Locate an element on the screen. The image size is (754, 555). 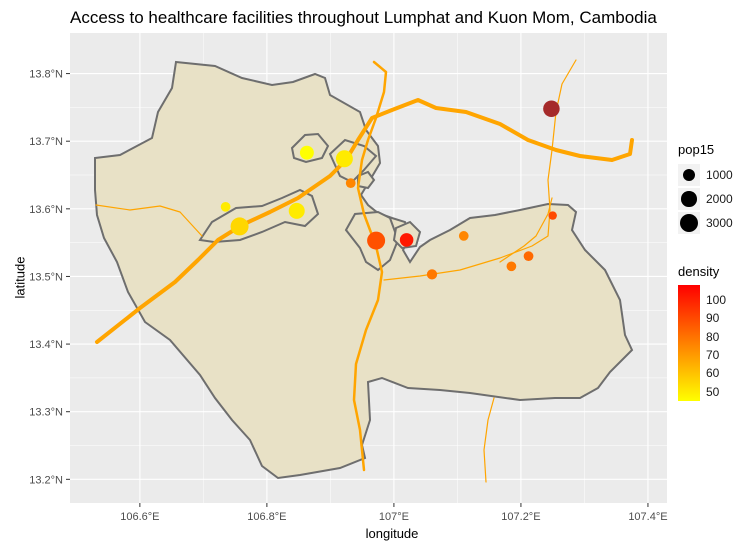
density-legend-label: 50 is located at coordinates (713, 391).